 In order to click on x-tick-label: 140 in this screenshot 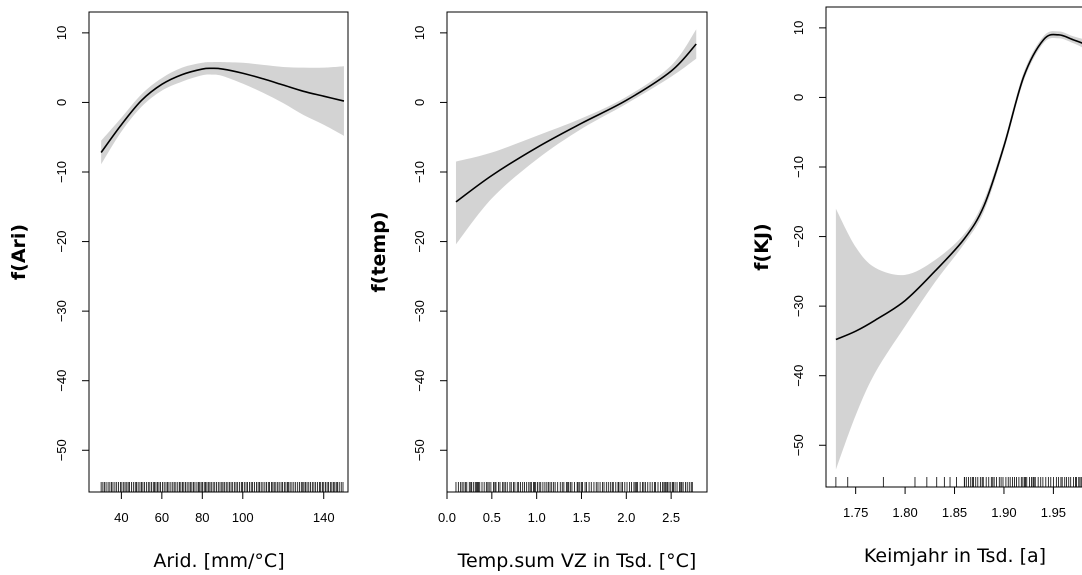, I will do `click(324, 517)`.